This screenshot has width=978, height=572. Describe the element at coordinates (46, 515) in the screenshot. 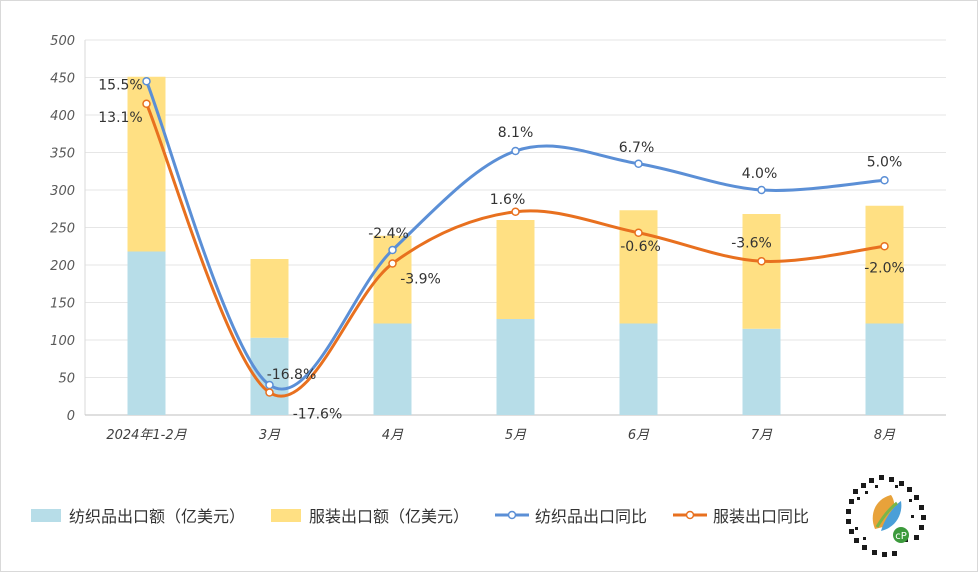

I see `textile-bar-swatch` at that location.